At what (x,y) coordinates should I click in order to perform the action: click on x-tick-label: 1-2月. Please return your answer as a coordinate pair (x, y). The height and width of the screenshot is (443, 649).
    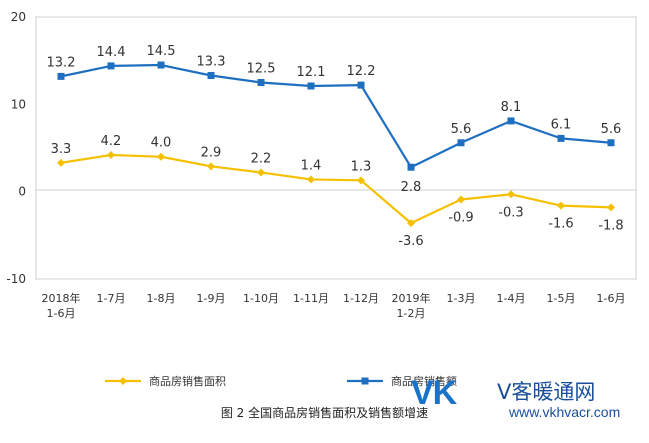
    Looking at the image, I should click on (411, 313).